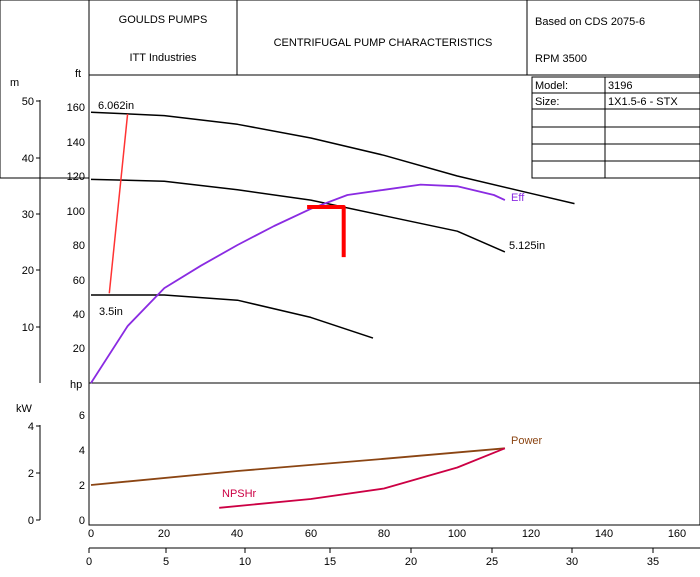 This screenshot has width=700, height=577. What do you see at coordinates (28, 328) in the screenshot?
I see `m-tick-10: 10` at bounding box center [28, 328].